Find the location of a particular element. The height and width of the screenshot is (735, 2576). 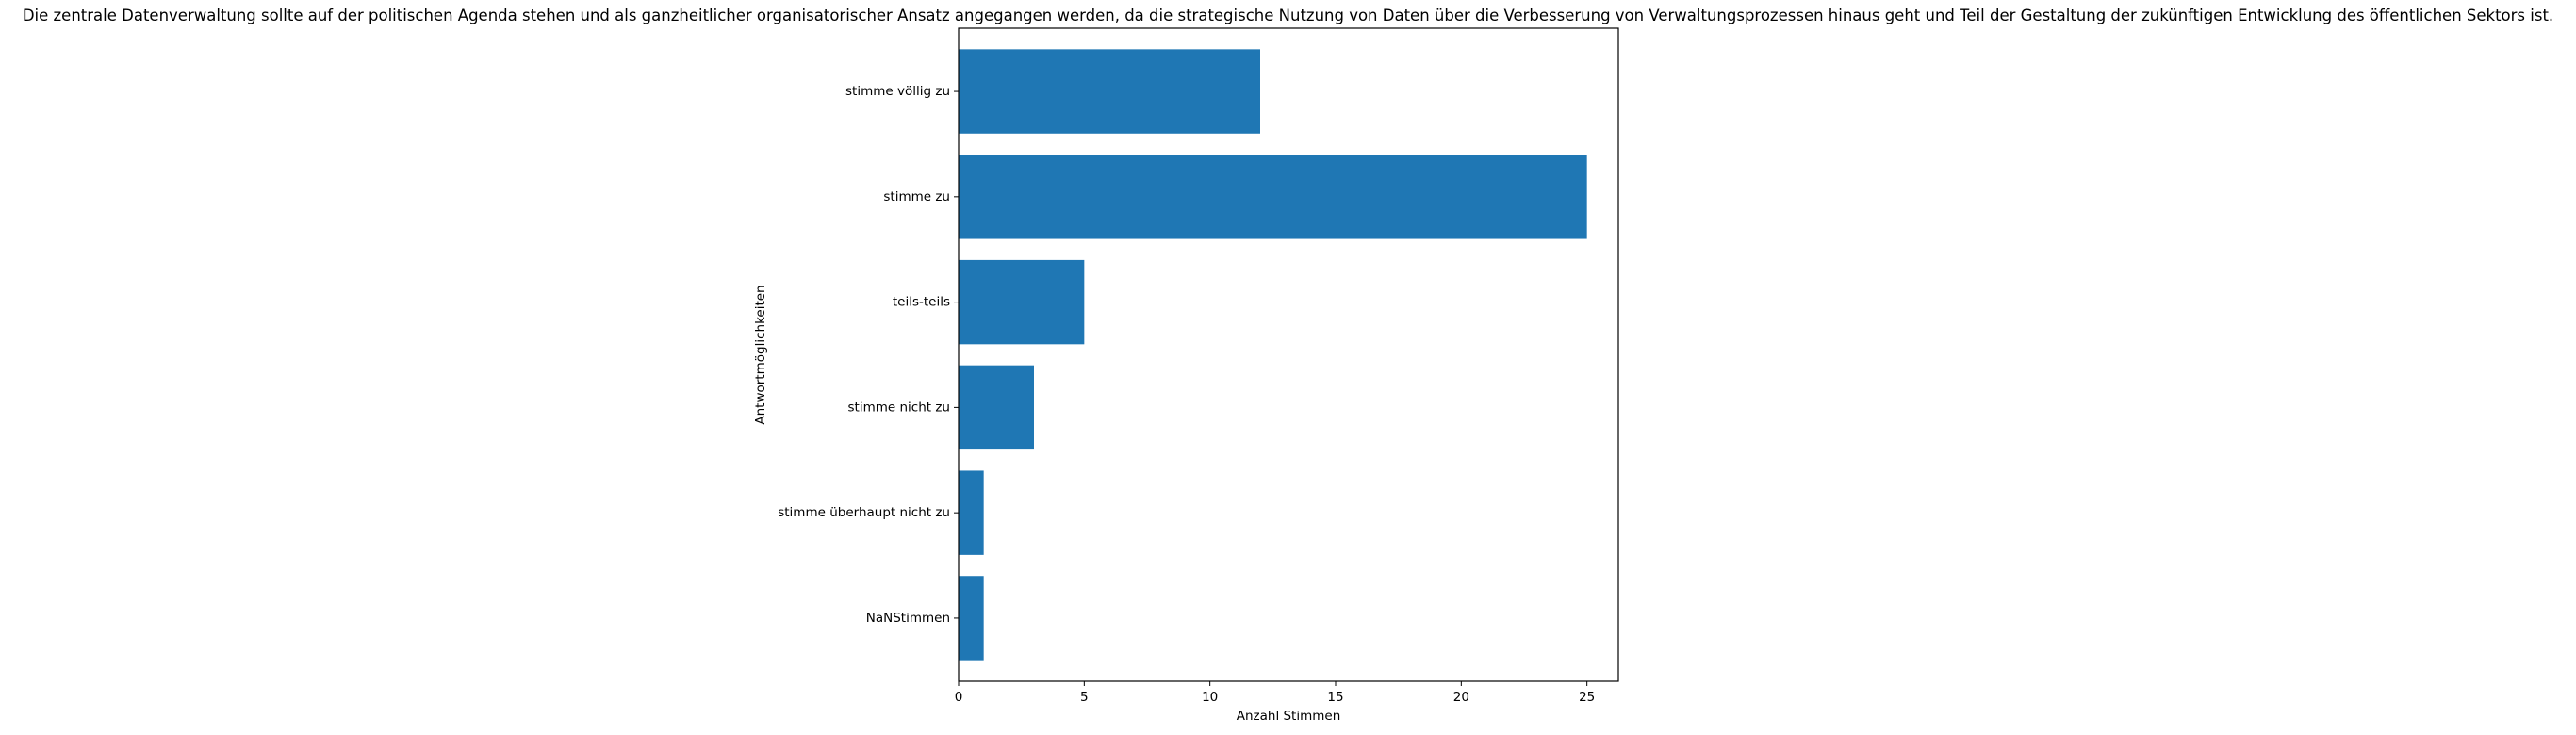

y-tick-label: NaNStimmen is located at coordinates (908, 618).